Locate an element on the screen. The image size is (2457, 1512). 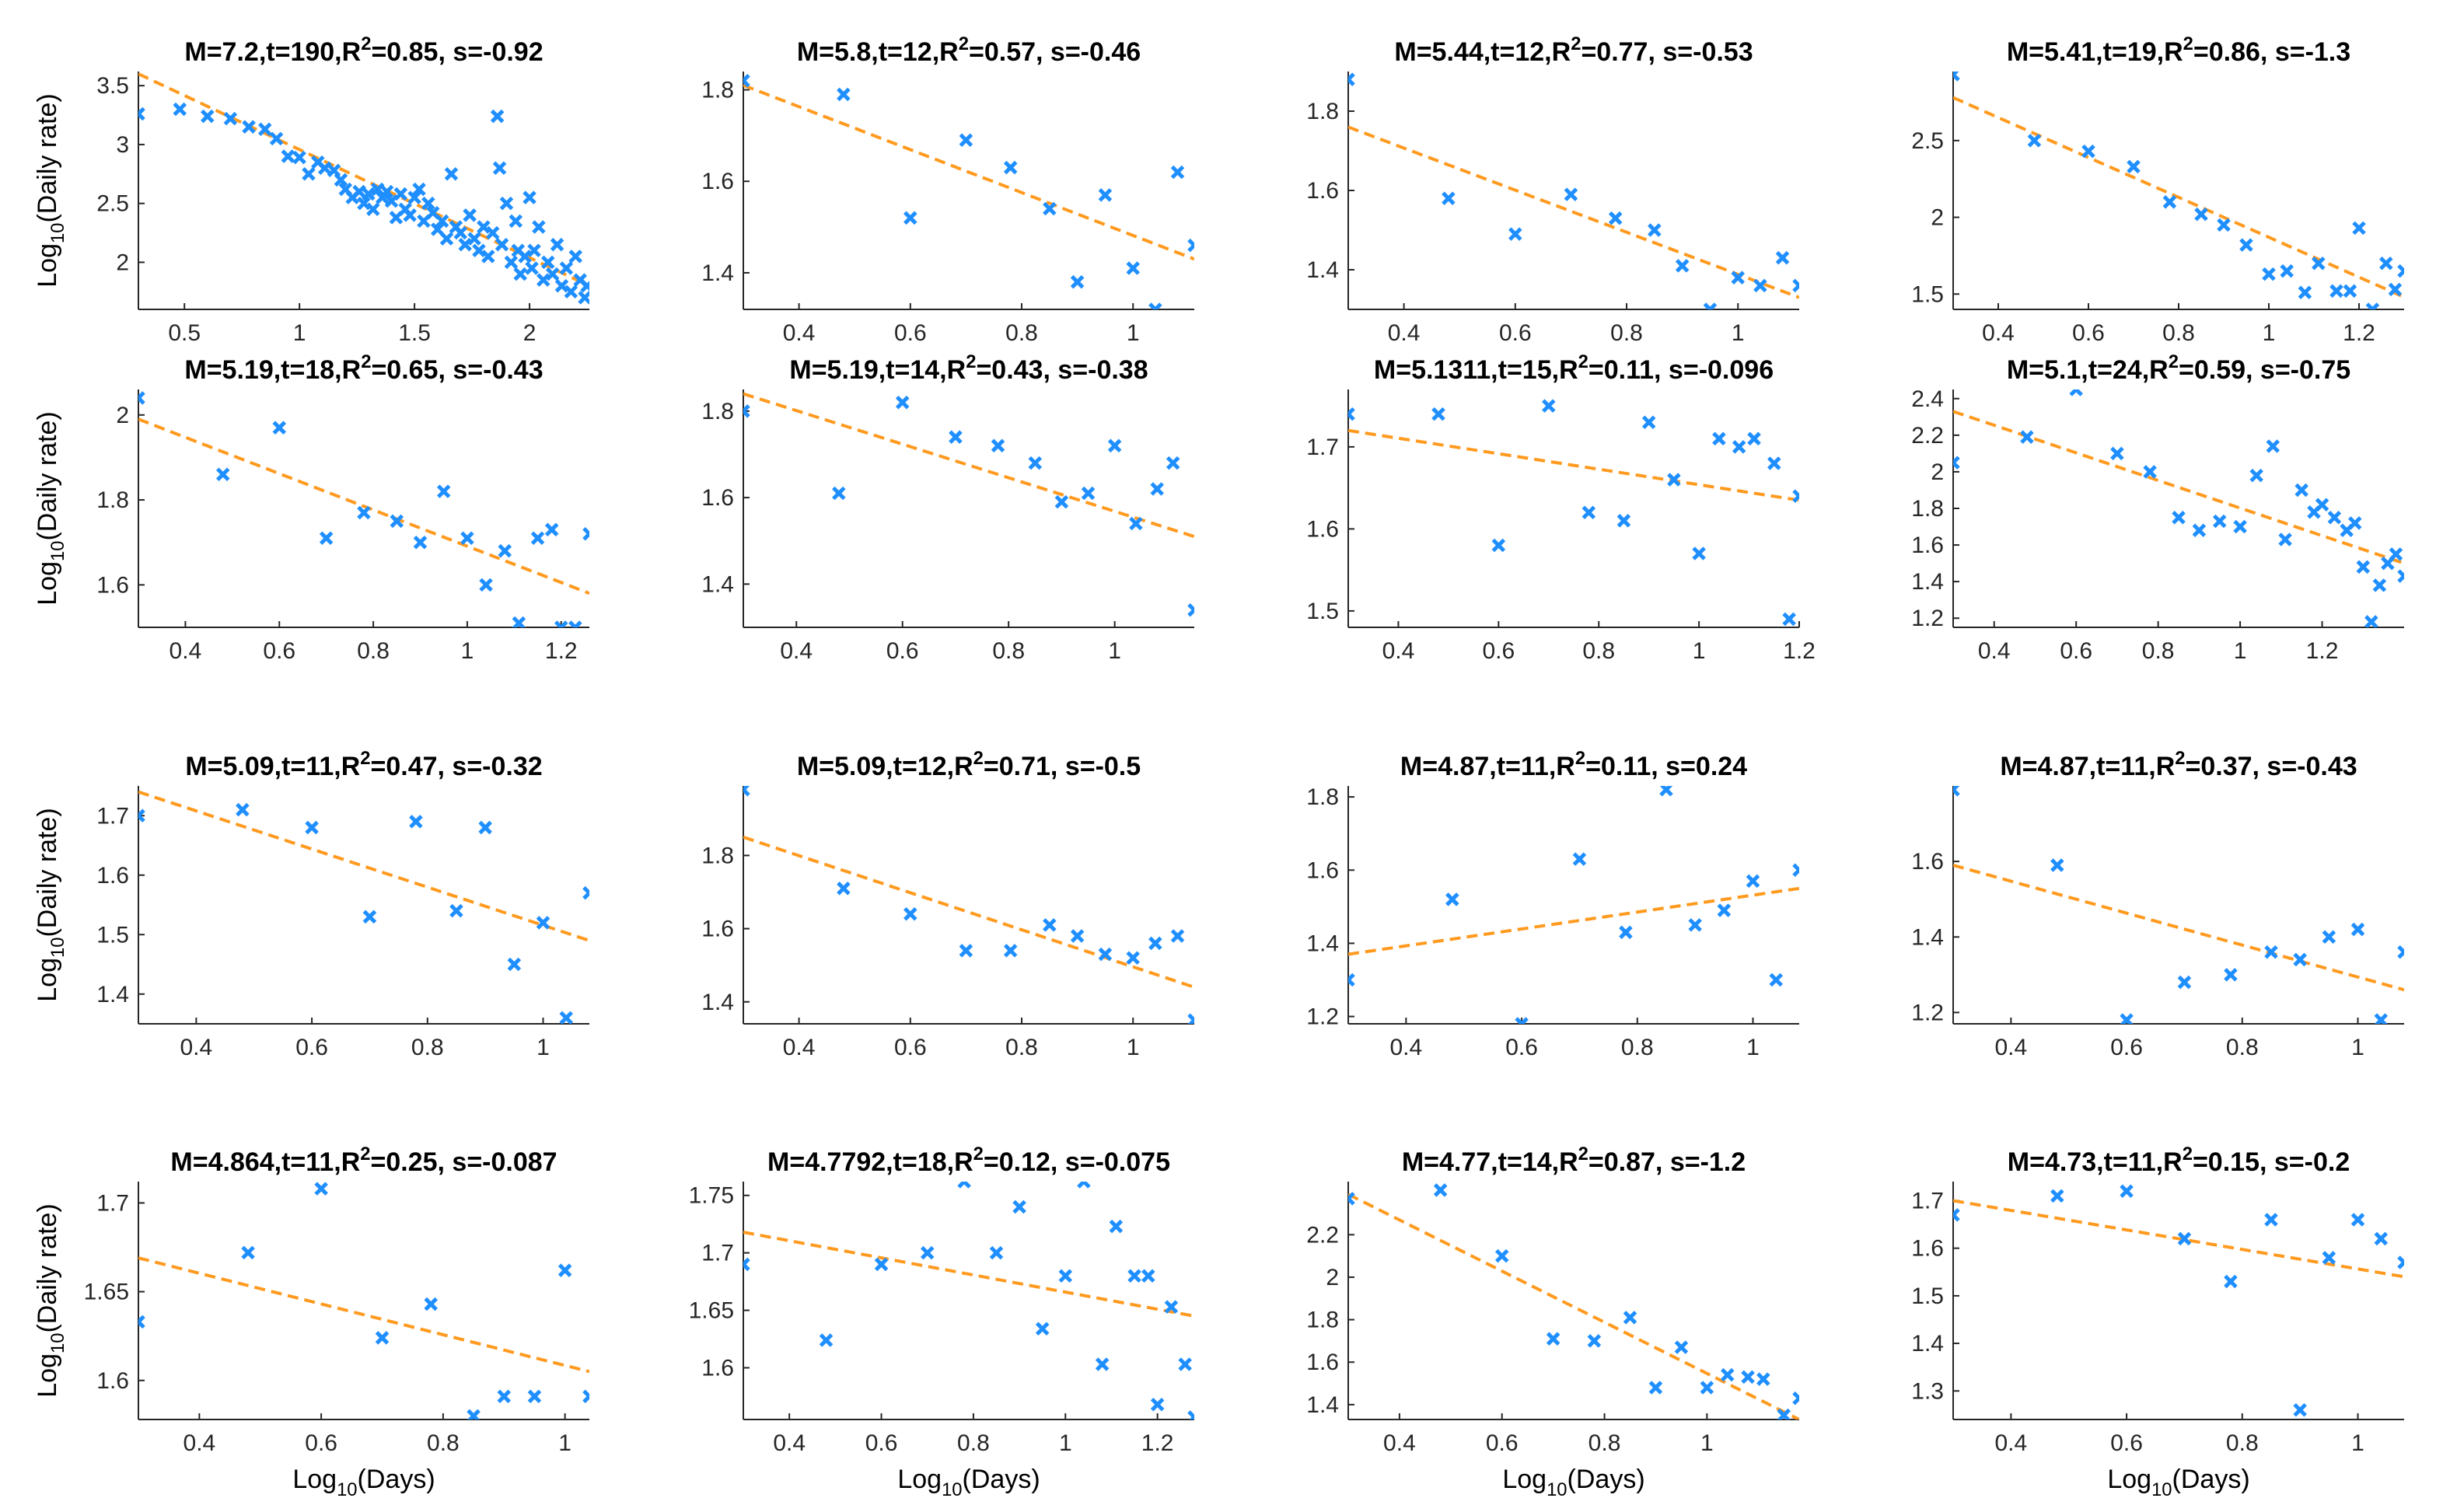
x-tick-label: 0.8 is located at coordinates (373, 651).